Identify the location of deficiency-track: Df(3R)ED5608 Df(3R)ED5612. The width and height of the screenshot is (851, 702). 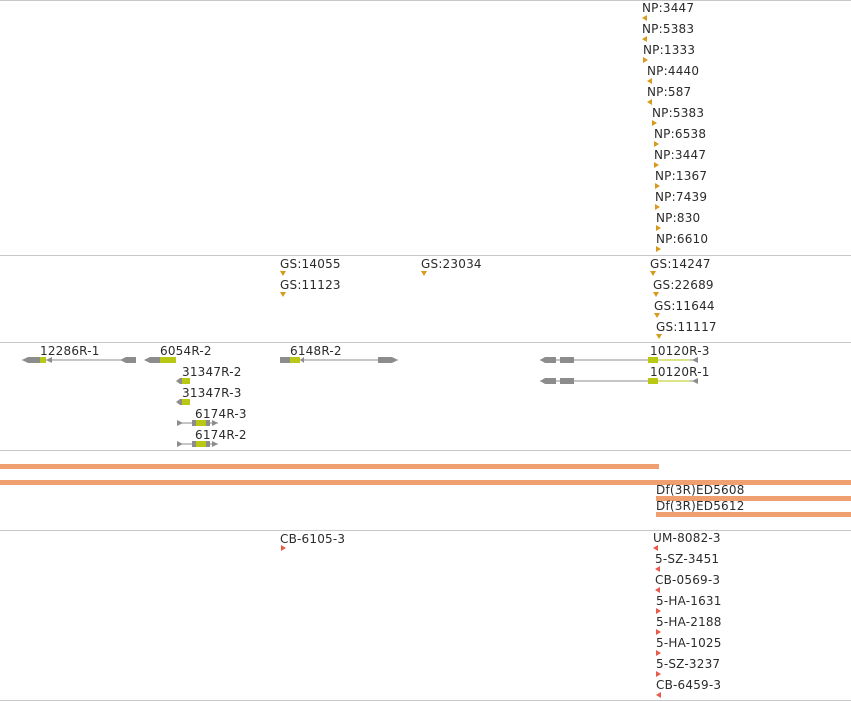
(425, 490).